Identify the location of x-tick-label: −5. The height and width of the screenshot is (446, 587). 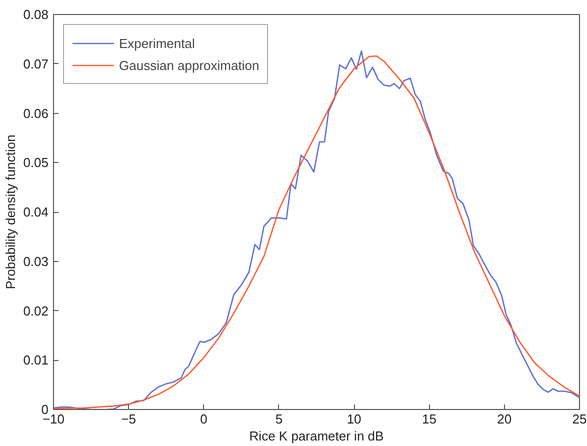
(128, 419).